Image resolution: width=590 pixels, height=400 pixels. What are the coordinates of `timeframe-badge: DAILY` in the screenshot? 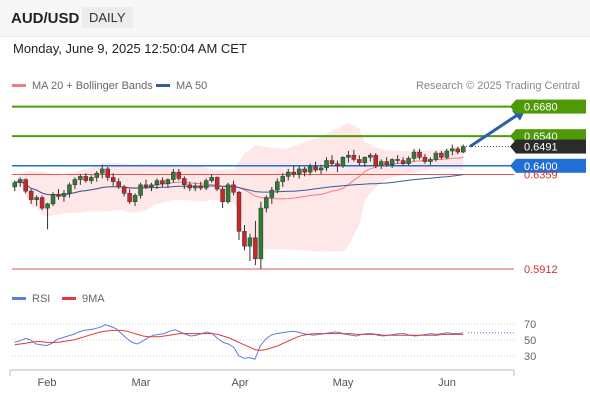 It's located at (107, 17).